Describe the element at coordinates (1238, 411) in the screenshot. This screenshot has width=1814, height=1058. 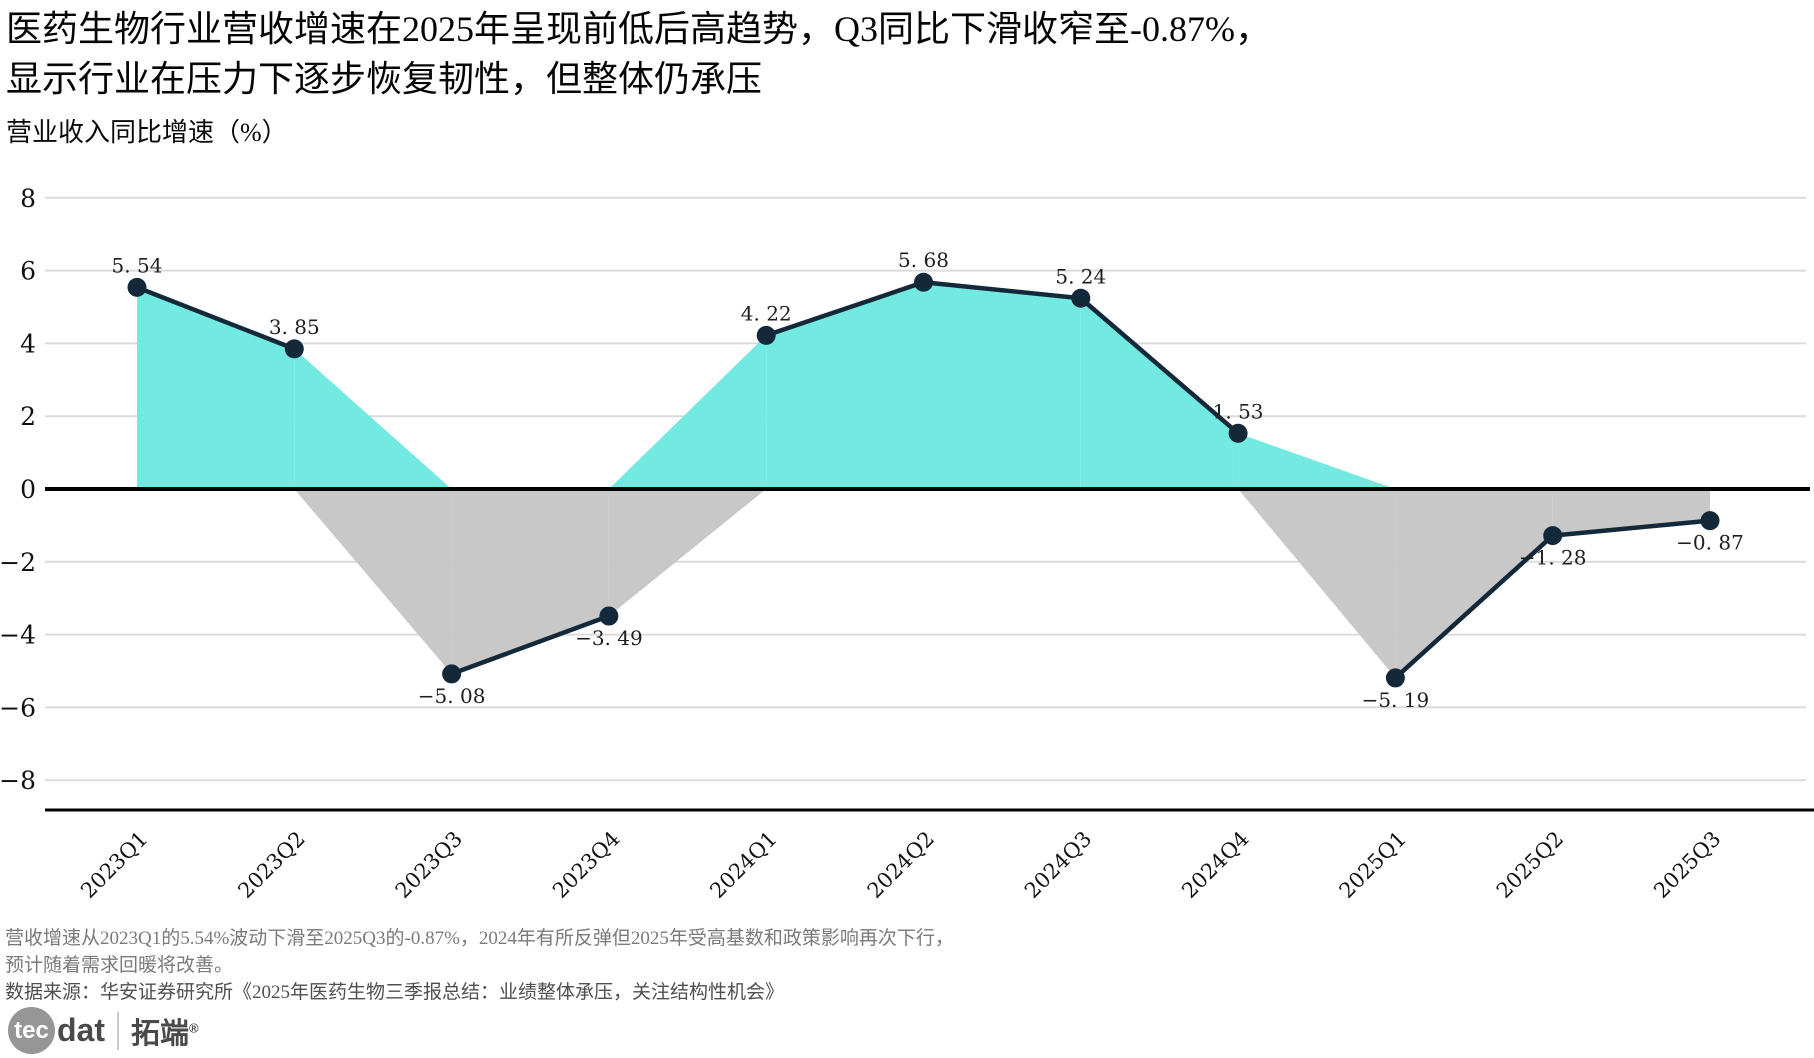
I see `data-label: 1. 53` at that location.